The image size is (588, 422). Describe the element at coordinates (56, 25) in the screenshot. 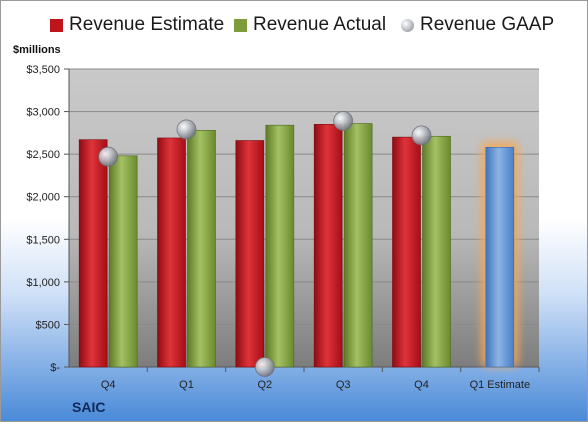

I see `legend-estimate-swatch` at that location.